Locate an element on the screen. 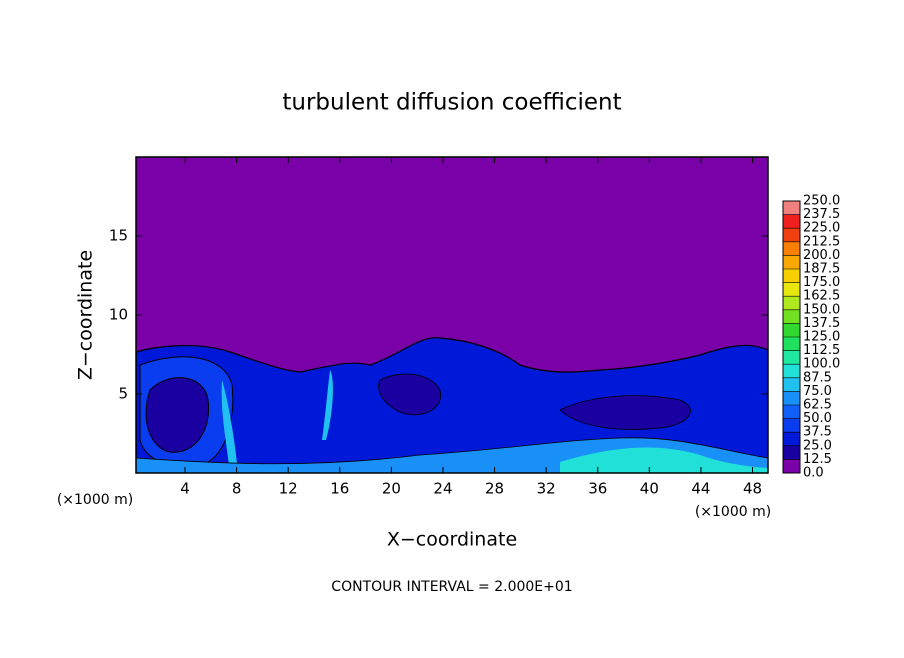 The height and width of the screenshot is (658, 904). colorbar-label: 62.5 is located at coordinates (817, 405).